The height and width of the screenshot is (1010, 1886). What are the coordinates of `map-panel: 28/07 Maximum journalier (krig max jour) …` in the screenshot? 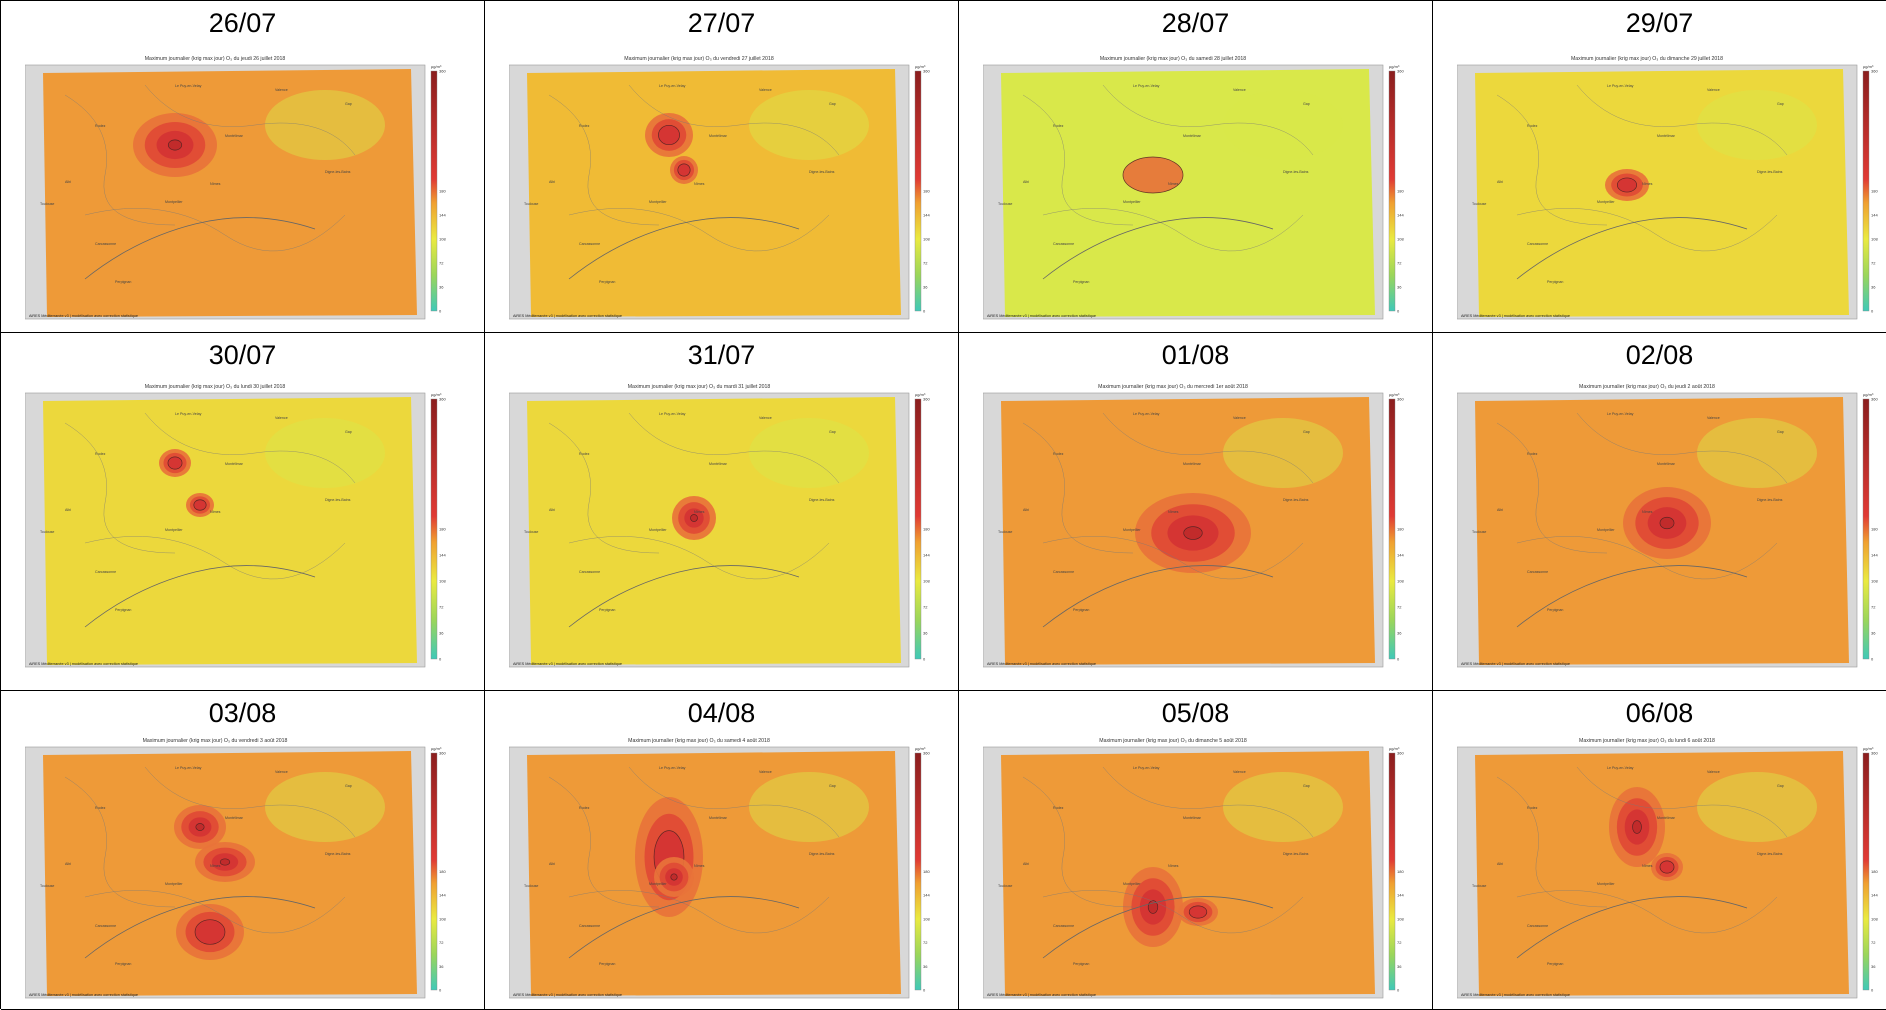 It's located at (1196, 167).